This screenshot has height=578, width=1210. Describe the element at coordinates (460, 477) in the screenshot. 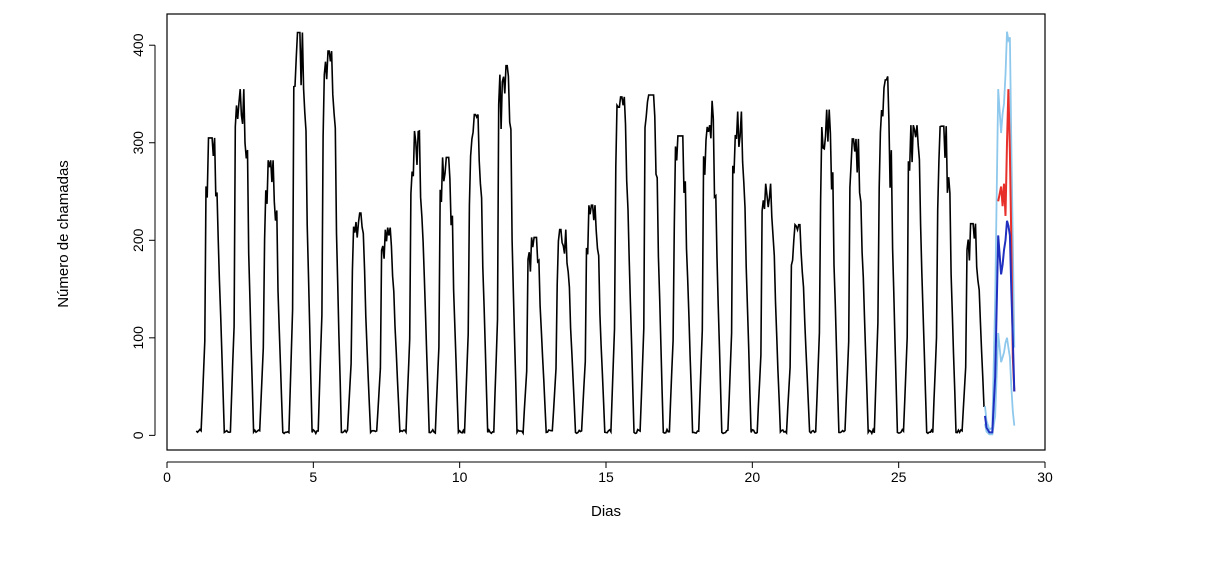

I see `x-tick-label-10: 10` at that location.